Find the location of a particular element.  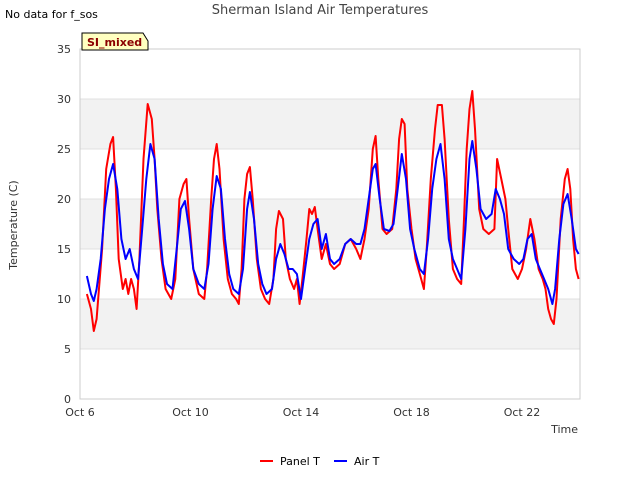

si-mixed-badge: SI_mixed is located at coordinates (115, 41).